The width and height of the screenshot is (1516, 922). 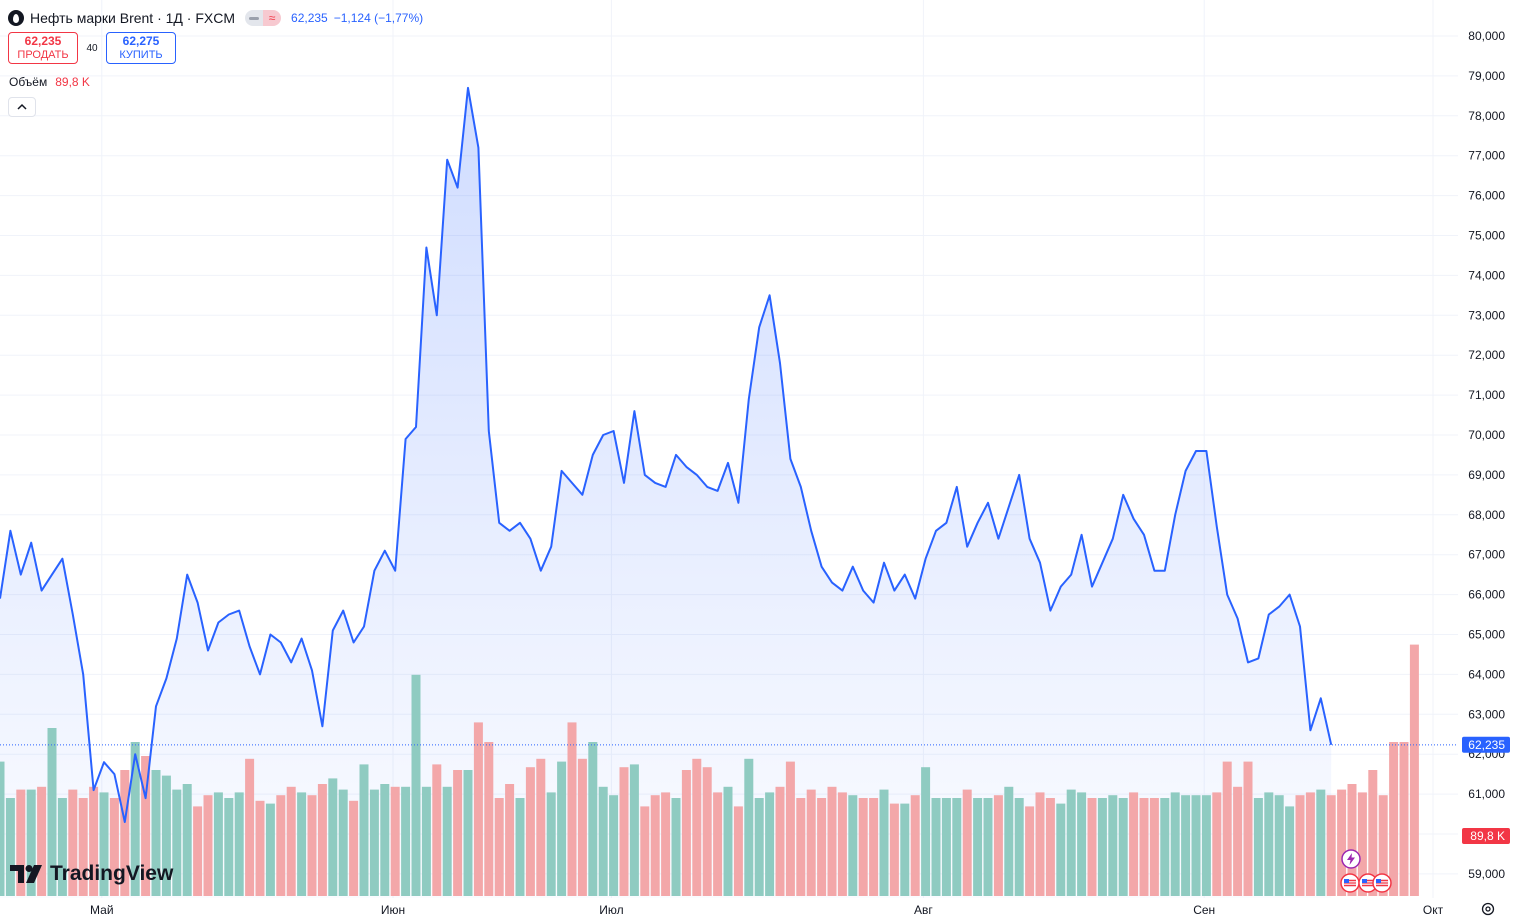 I want to click on collapse-legend-button, so click(x=22, y=107).